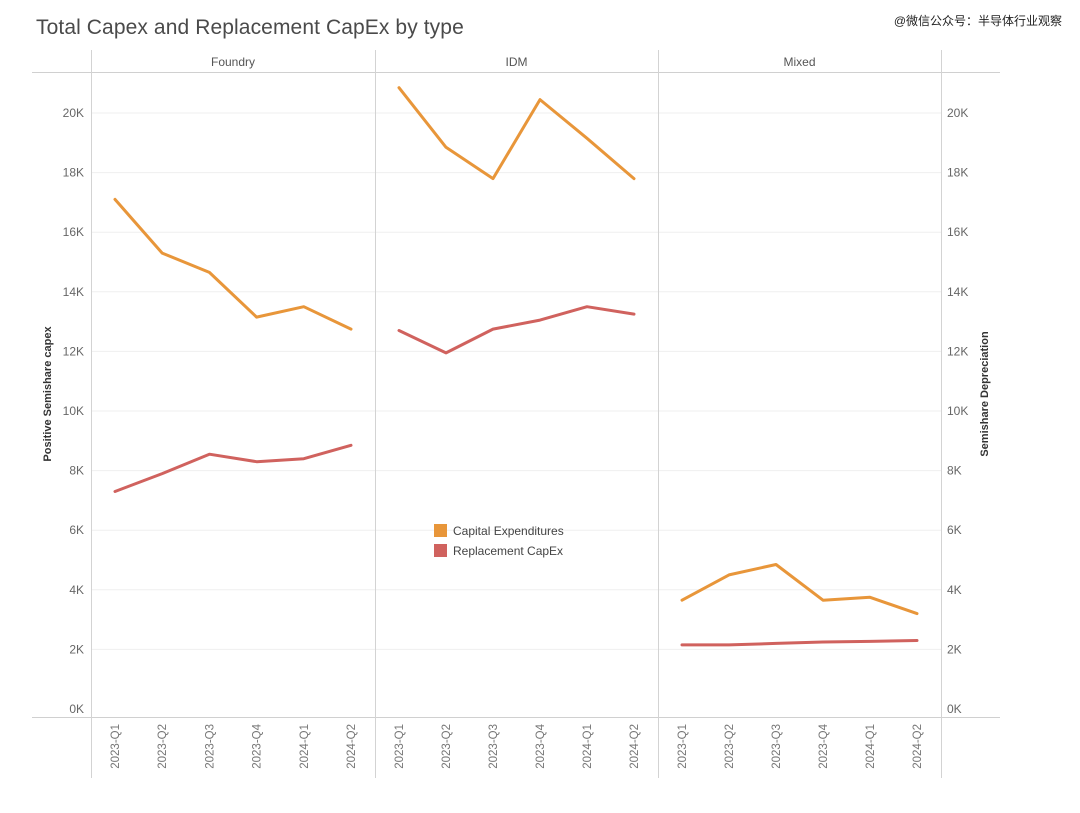 The width and height of the screenshot is (1080, 813). What do you see at coordinates (76, 649) in the screenshot?
I see `y-tick-label-left: 2K` at bounding box center [76, 649].